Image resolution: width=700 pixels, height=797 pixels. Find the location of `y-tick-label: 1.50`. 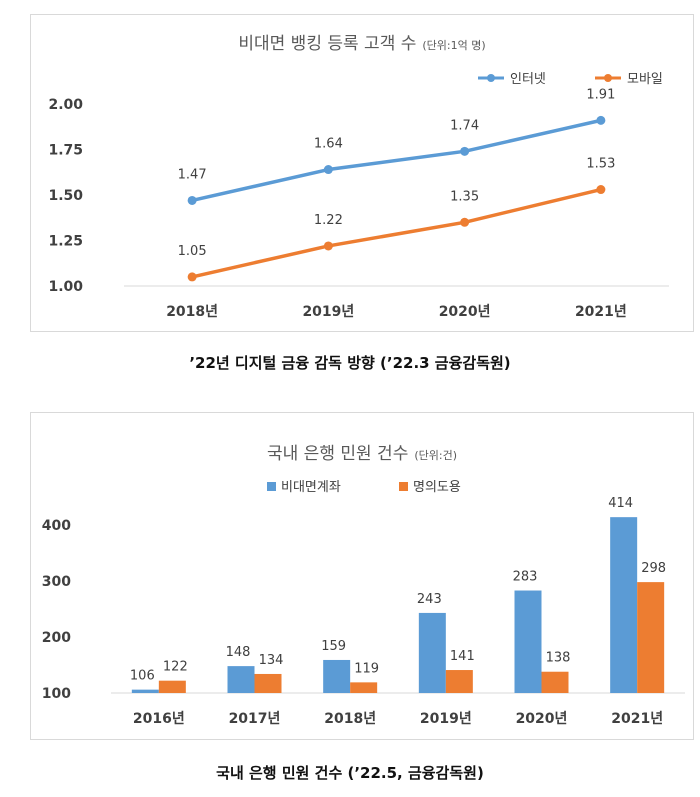

y-tick-label: 1.50 is located at coordinates (65, 196).